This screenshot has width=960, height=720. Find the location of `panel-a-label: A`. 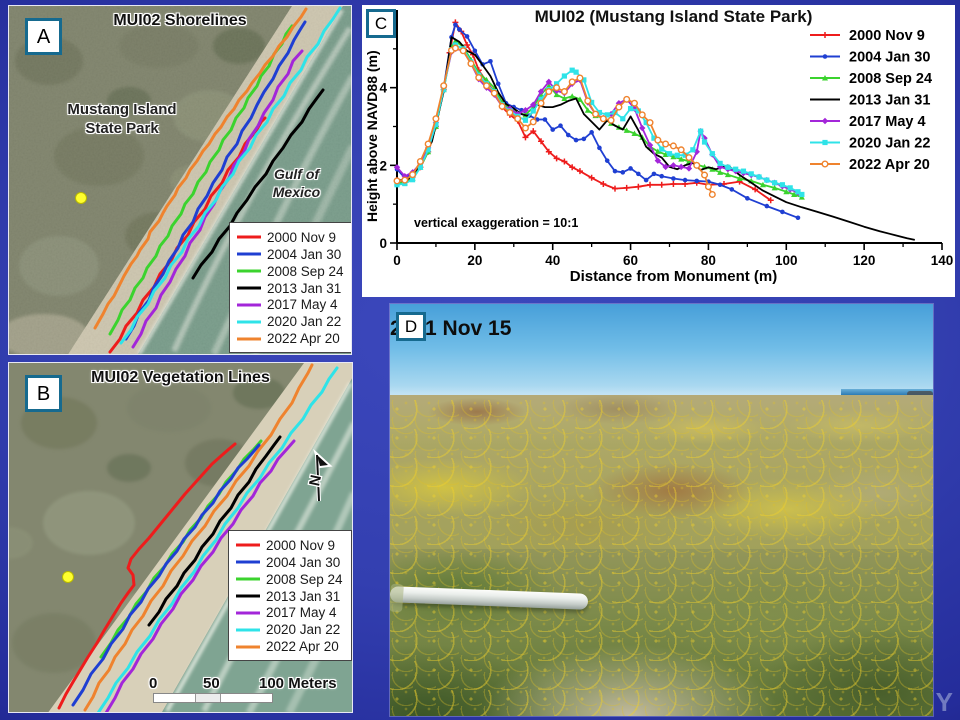

panel-a-label: A is located at coordinates (43, 36).